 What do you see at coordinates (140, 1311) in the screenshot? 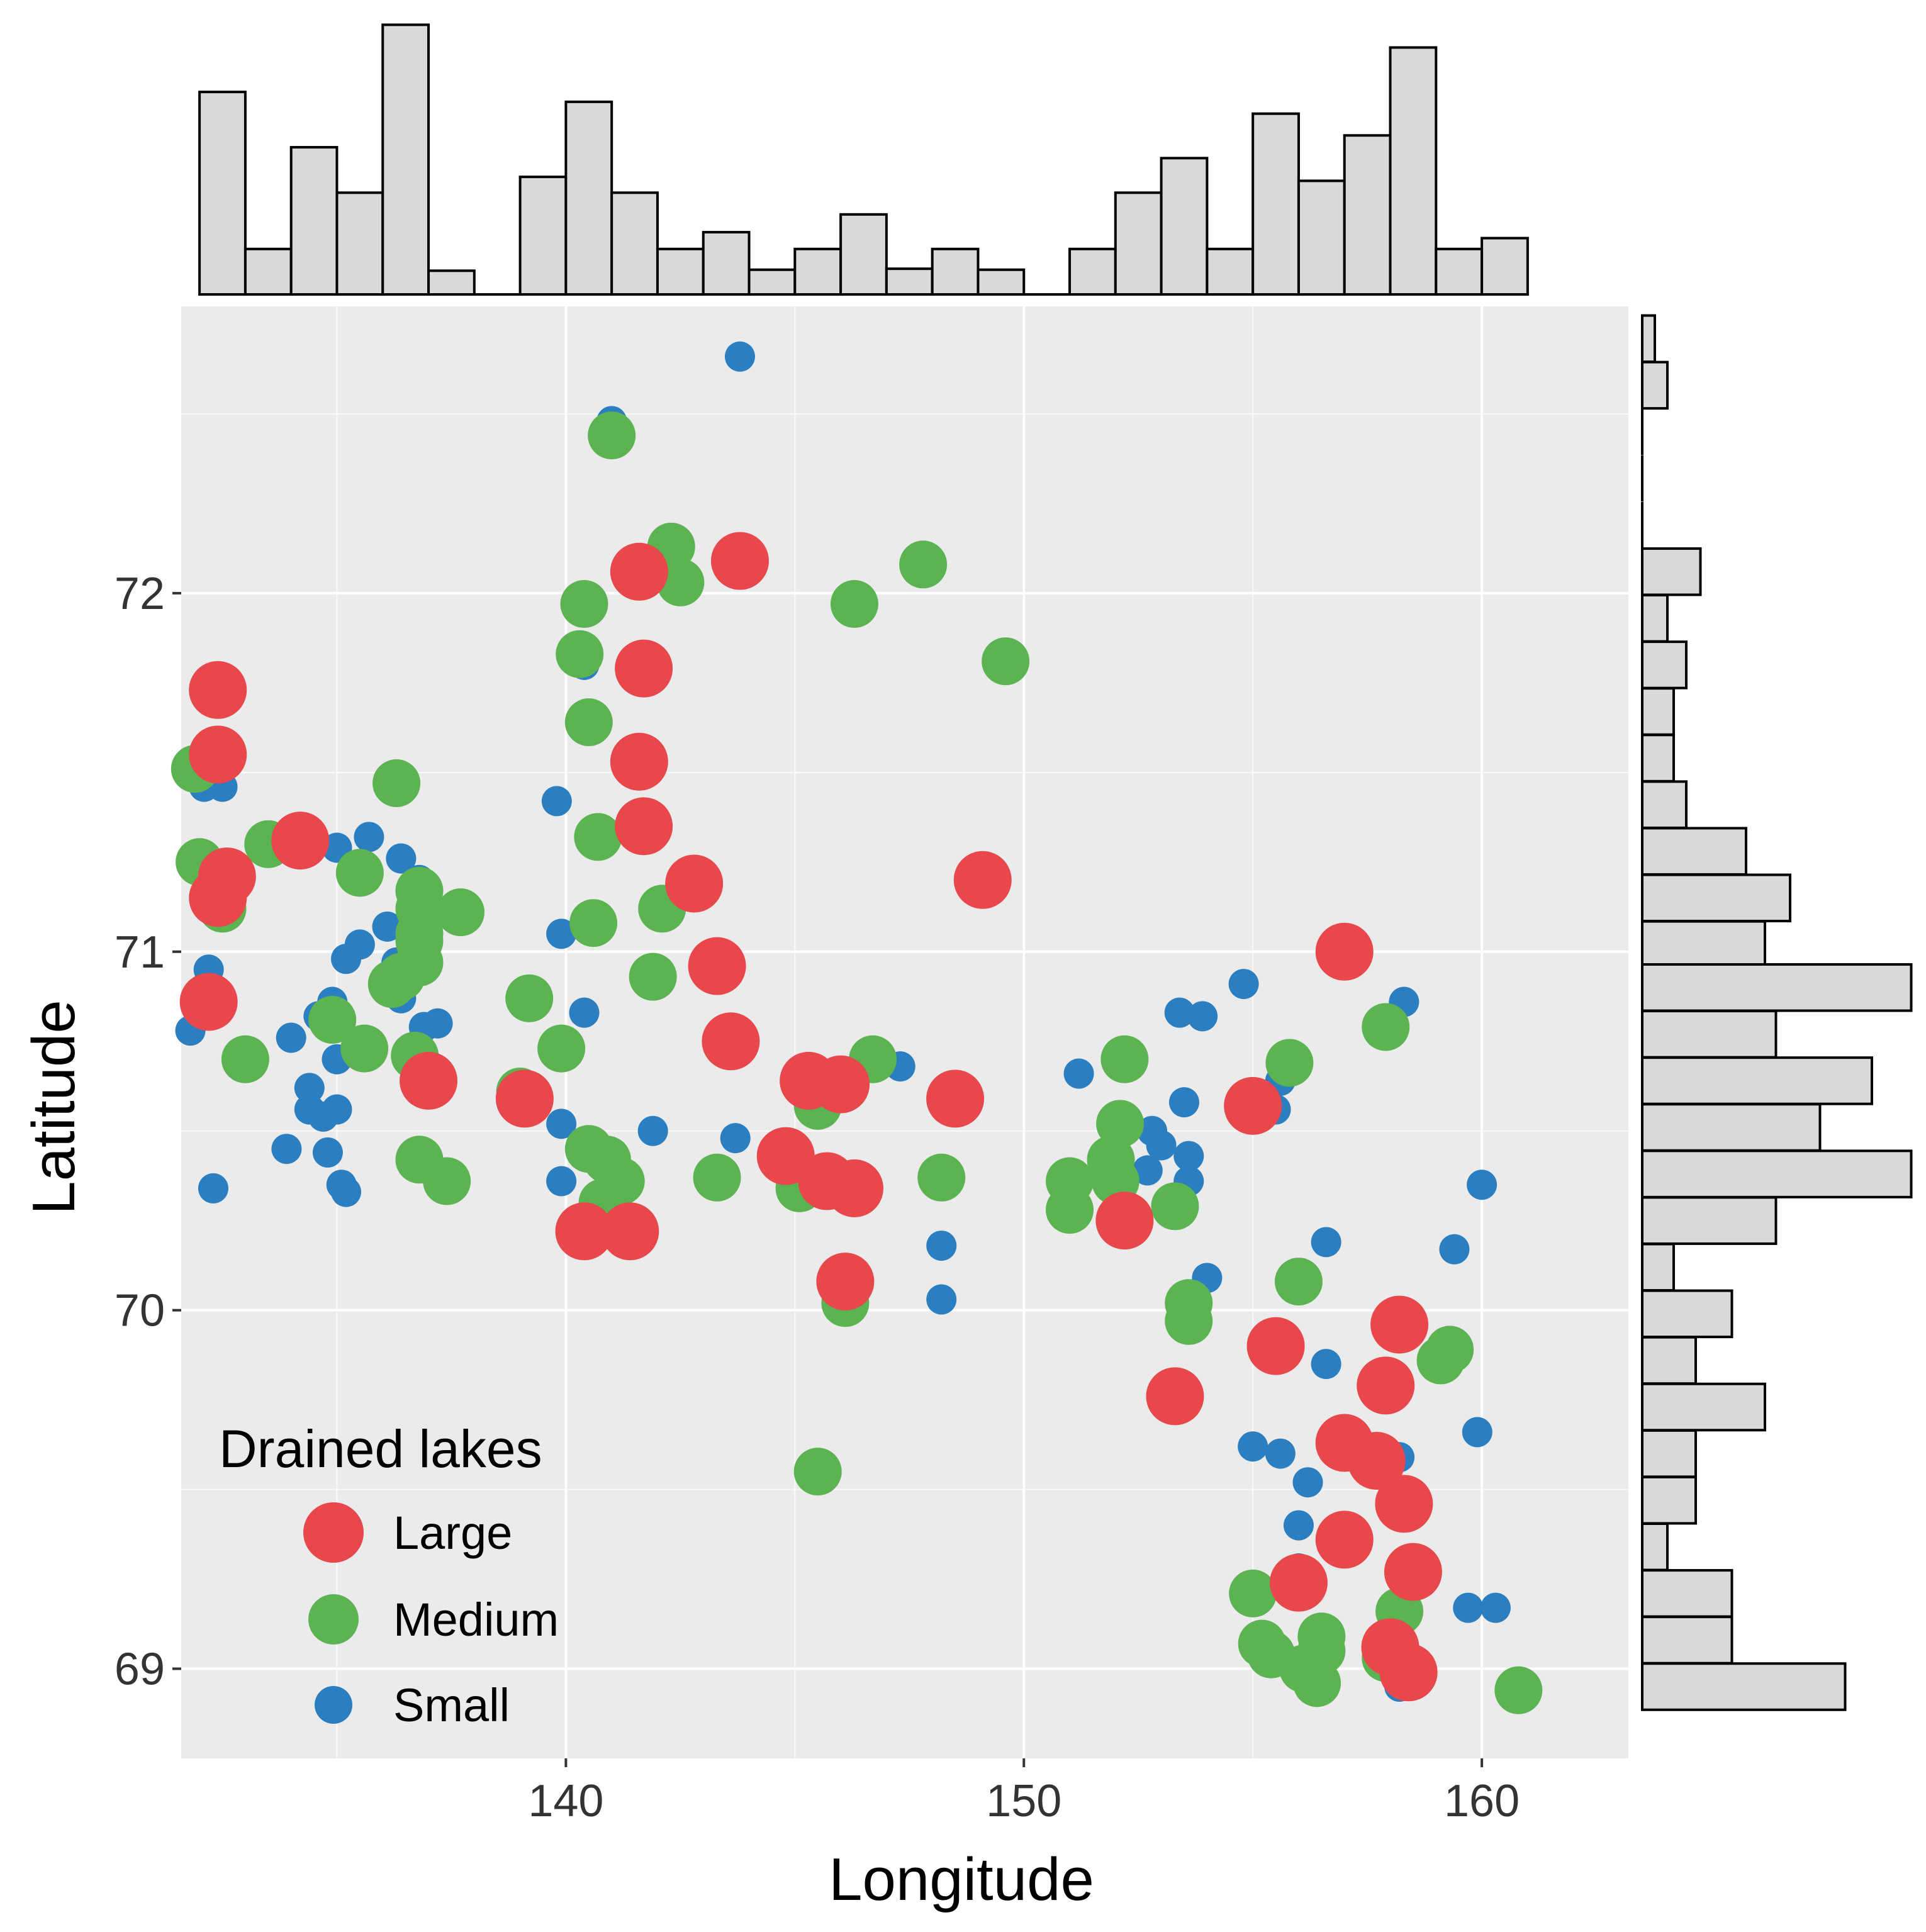
I see `y-tick-label: 70` at bounding box center [140, 1311].